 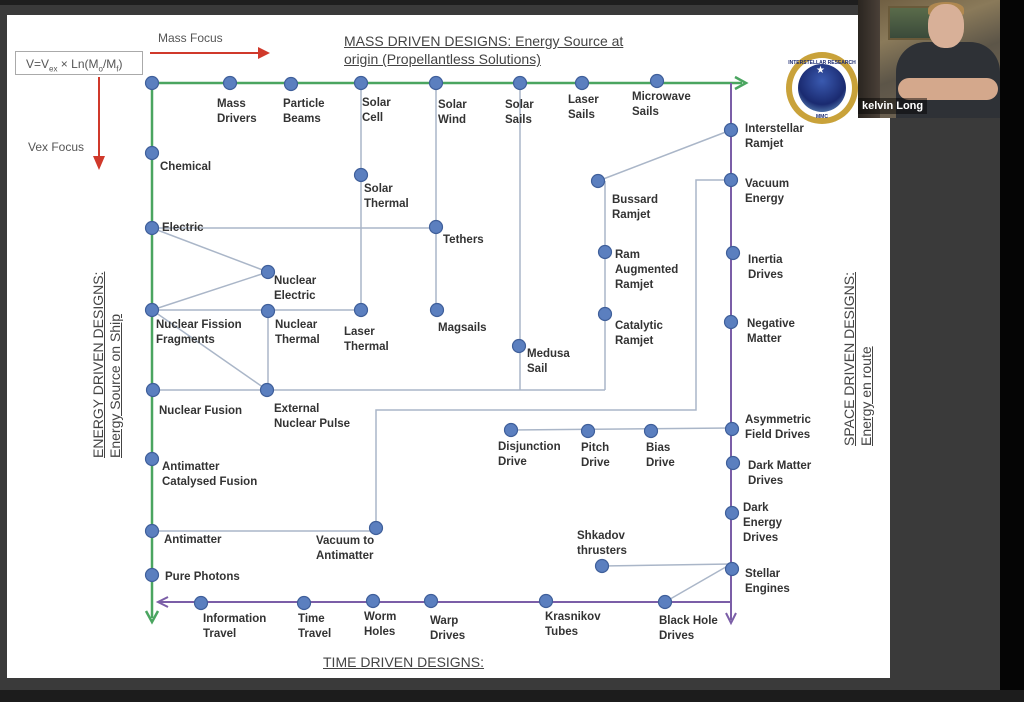 What do you see at coordinates (361, 83) in the screenshot?
I see `node-solar-cell` at bounding box center [361, 83].